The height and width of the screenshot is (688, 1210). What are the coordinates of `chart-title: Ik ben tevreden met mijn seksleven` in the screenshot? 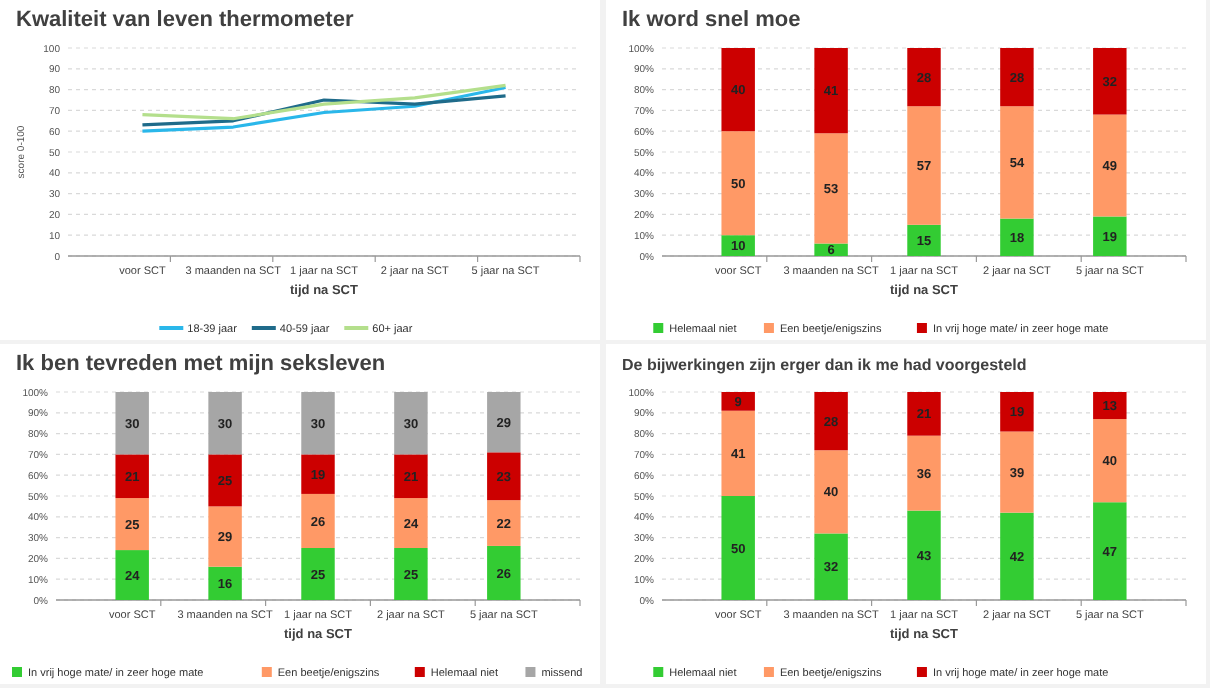 It's located at (201, 364).